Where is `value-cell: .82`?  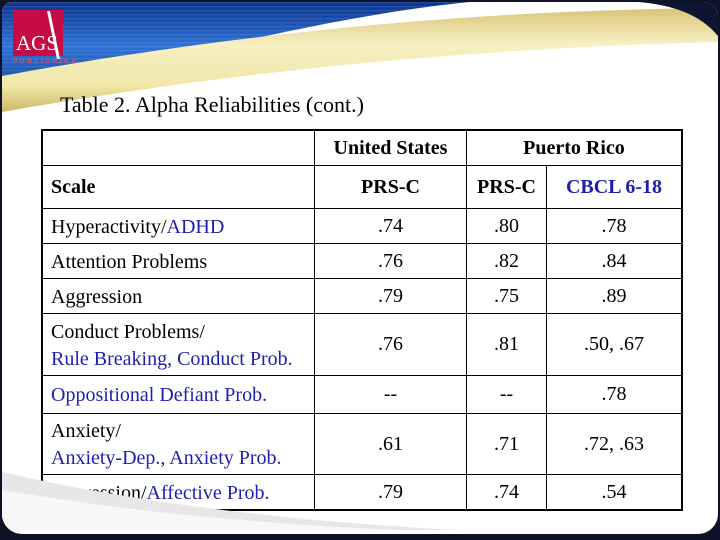 value-cell: .82 is located at coordinates (506, 261).